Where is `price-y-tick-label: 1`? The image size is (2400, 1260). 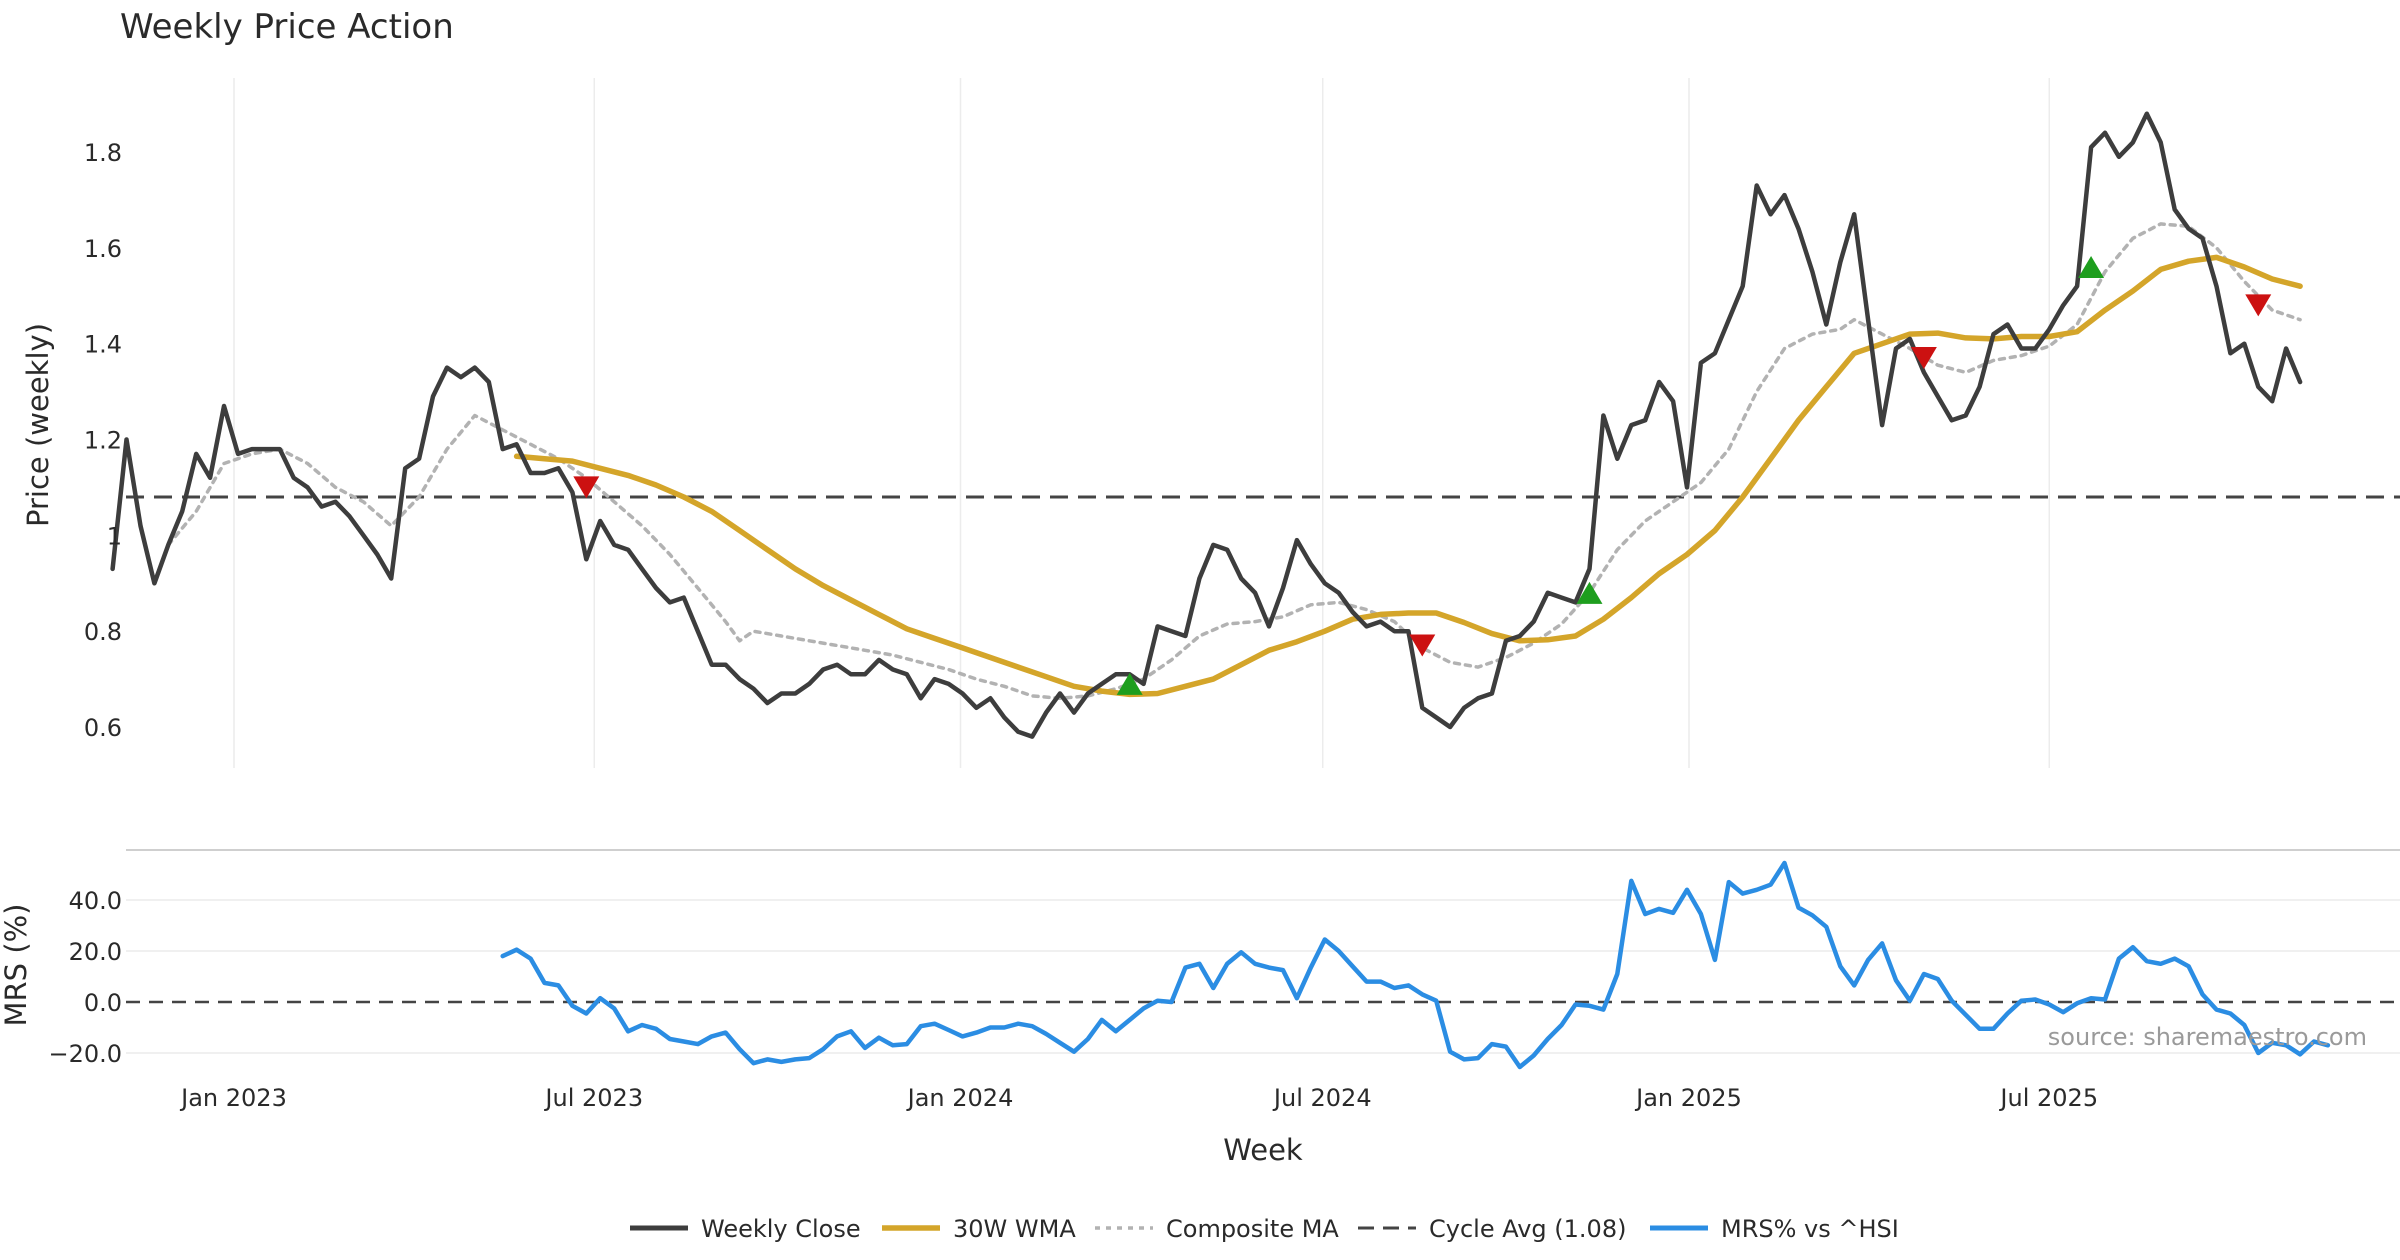 price-y-tick-label: 1 is located at coordinates (114, 536).